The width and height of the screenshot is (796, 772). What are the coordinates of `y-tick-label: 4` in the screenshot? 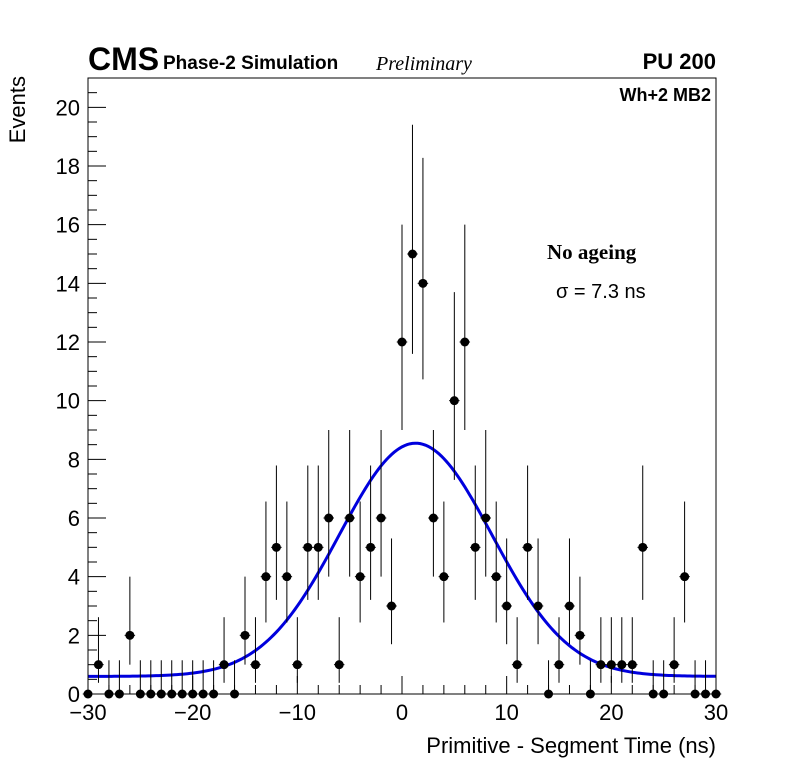 It's located at (74, 577).